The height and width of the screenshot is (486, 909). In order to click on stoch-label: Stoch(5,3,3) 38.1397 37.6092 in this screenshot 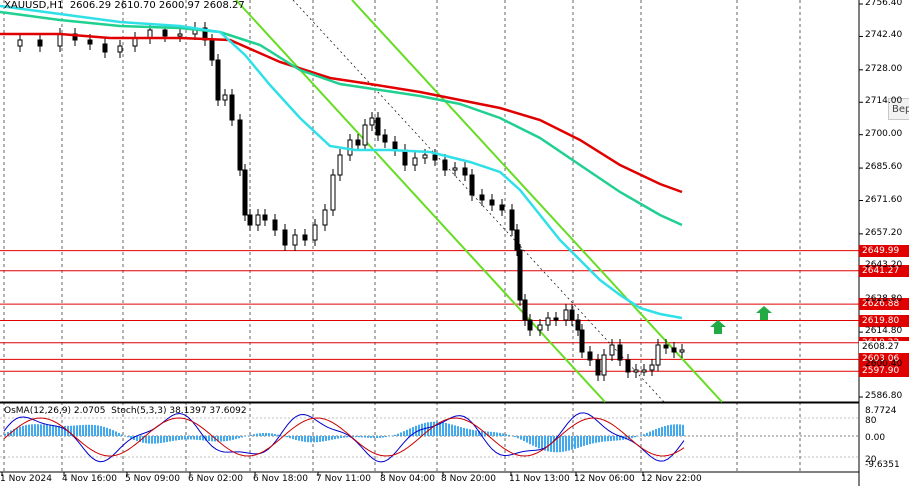, I will do `click(179, 411)`.